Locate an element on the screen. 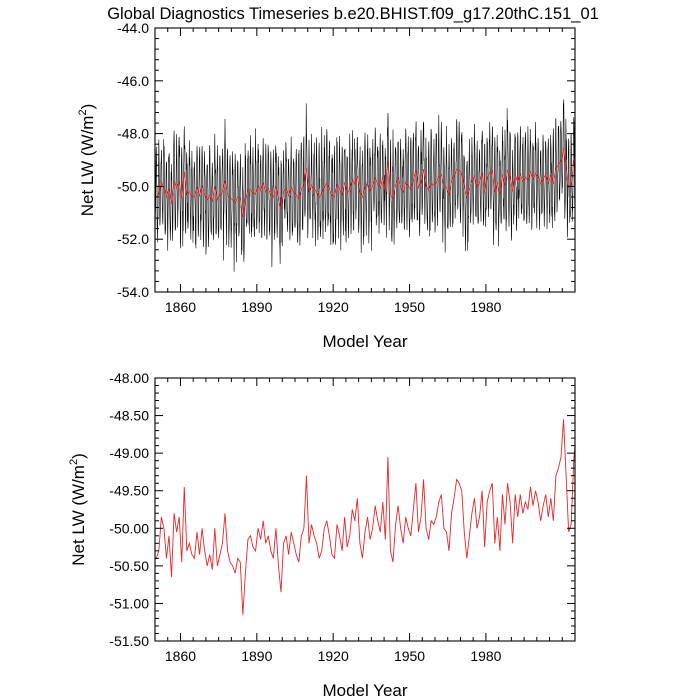  y-tick-label: -48.00 is located at coordinates (129, 378).